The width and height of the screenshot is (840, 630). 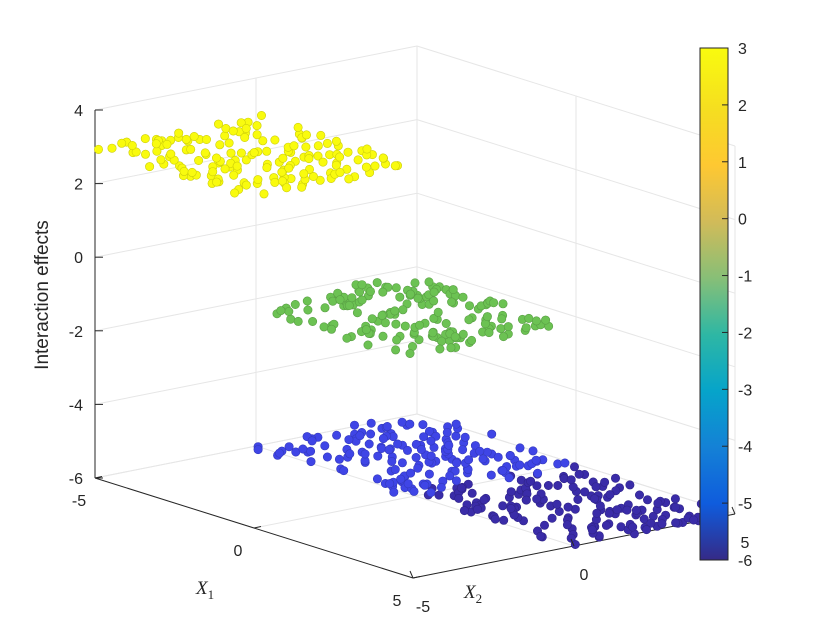 I want to click on x1-axis-label-main: X, so click(x=202, y=588).